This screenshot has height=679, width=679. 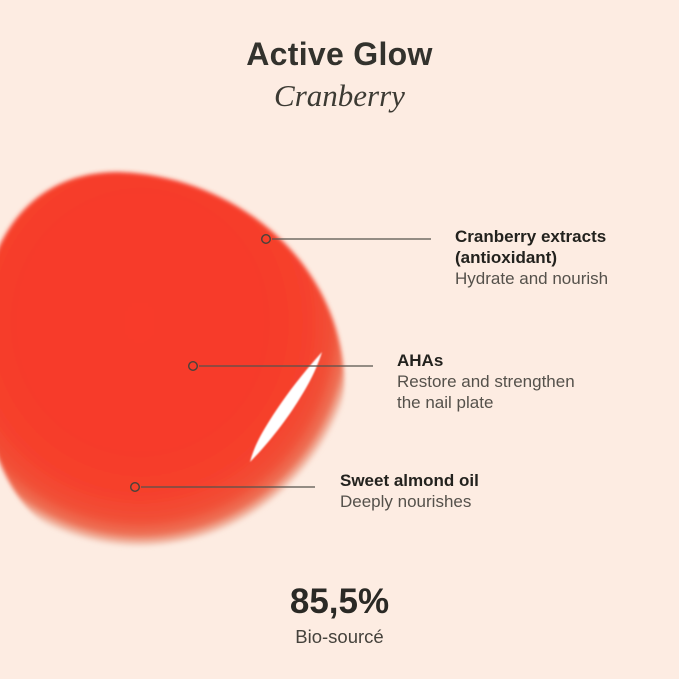 I want to click on callout-title-line: (antioxidant), so click(x=506, y=257).